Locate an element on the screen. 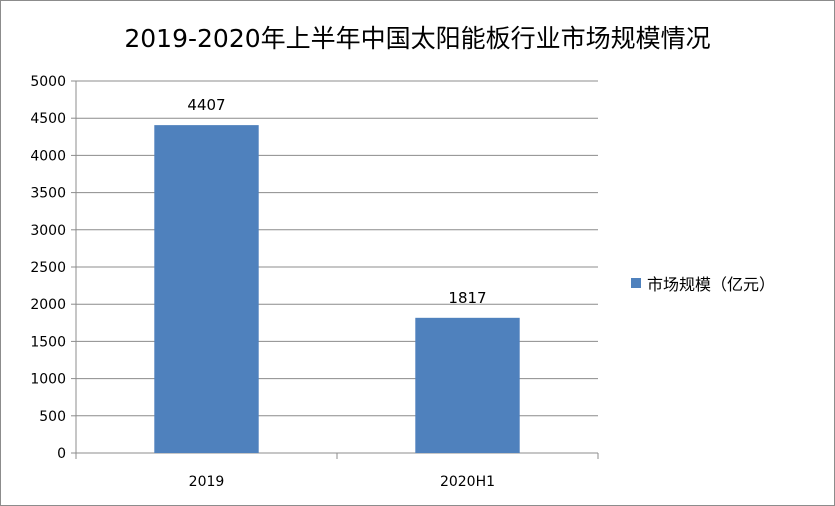 The image size is (835, 506). y-tick-label: 4500 is located at coordinates (48, 119).